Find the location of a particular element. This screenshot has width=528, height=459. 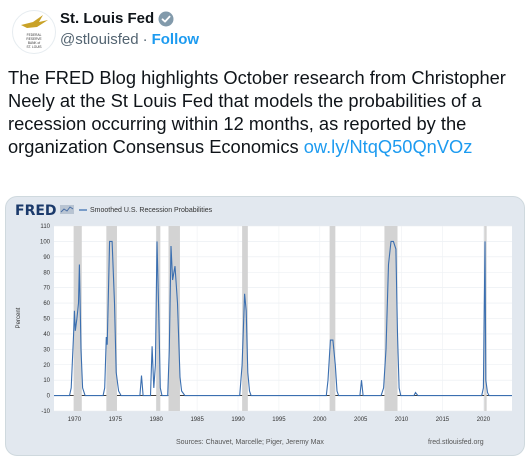

fred-logo-icon is located at coordinates (67, 209).